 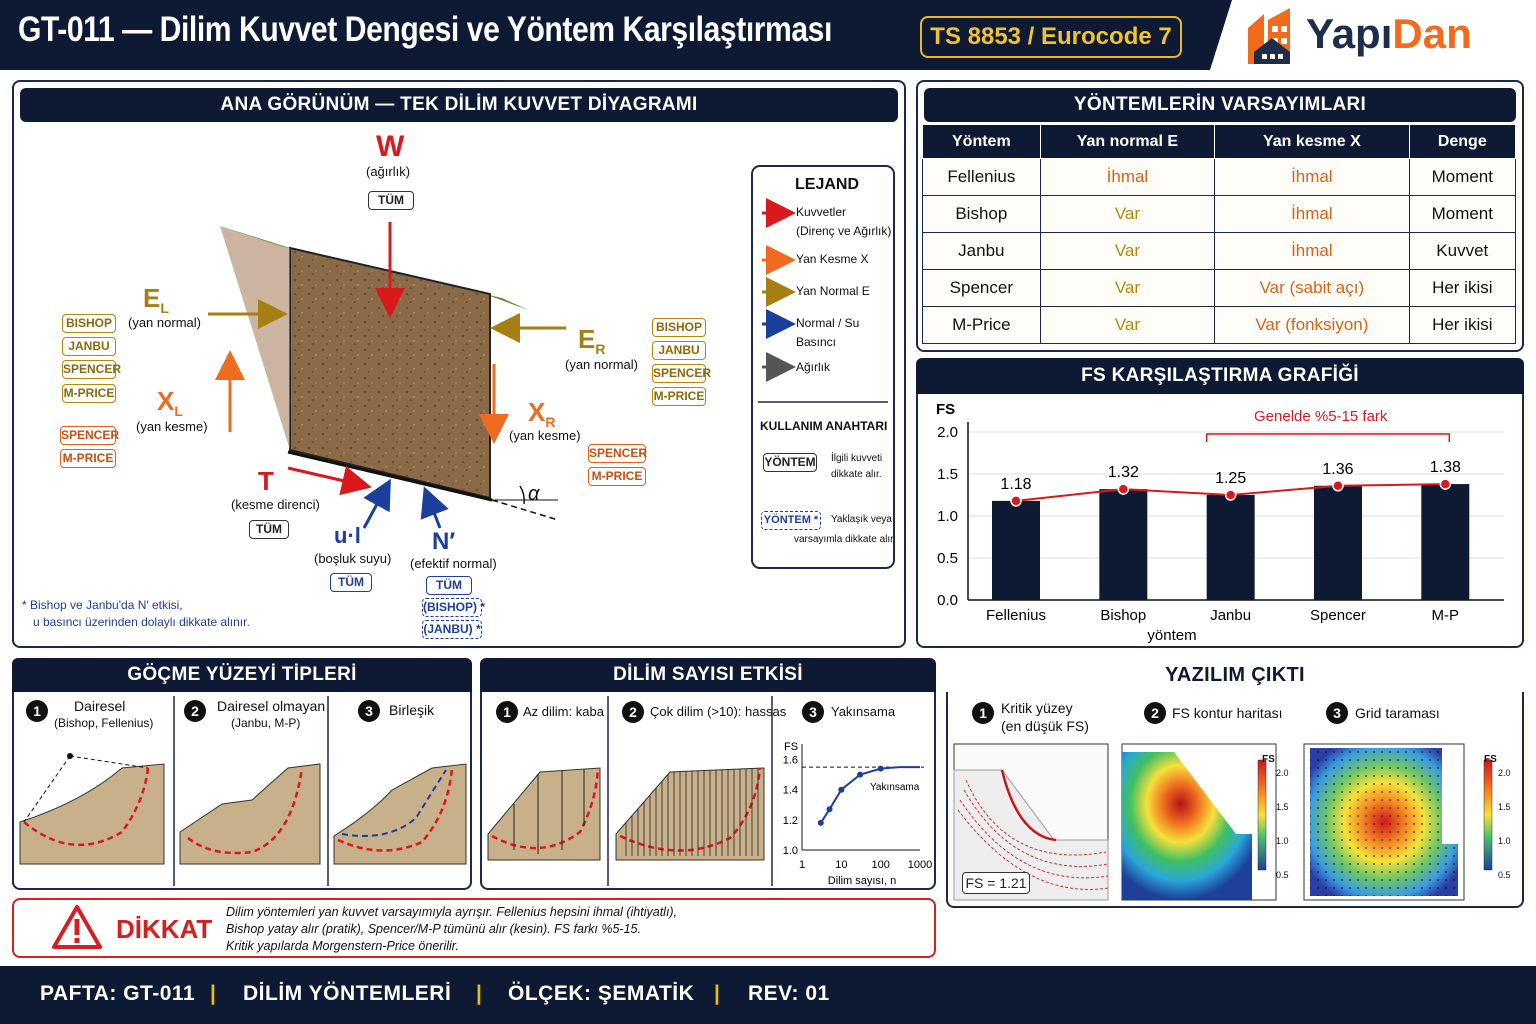 What do you see at coordinates (347, 535) in the screenshot?
I see `force-ul-label: u·l` at bounding box center [347, 535].